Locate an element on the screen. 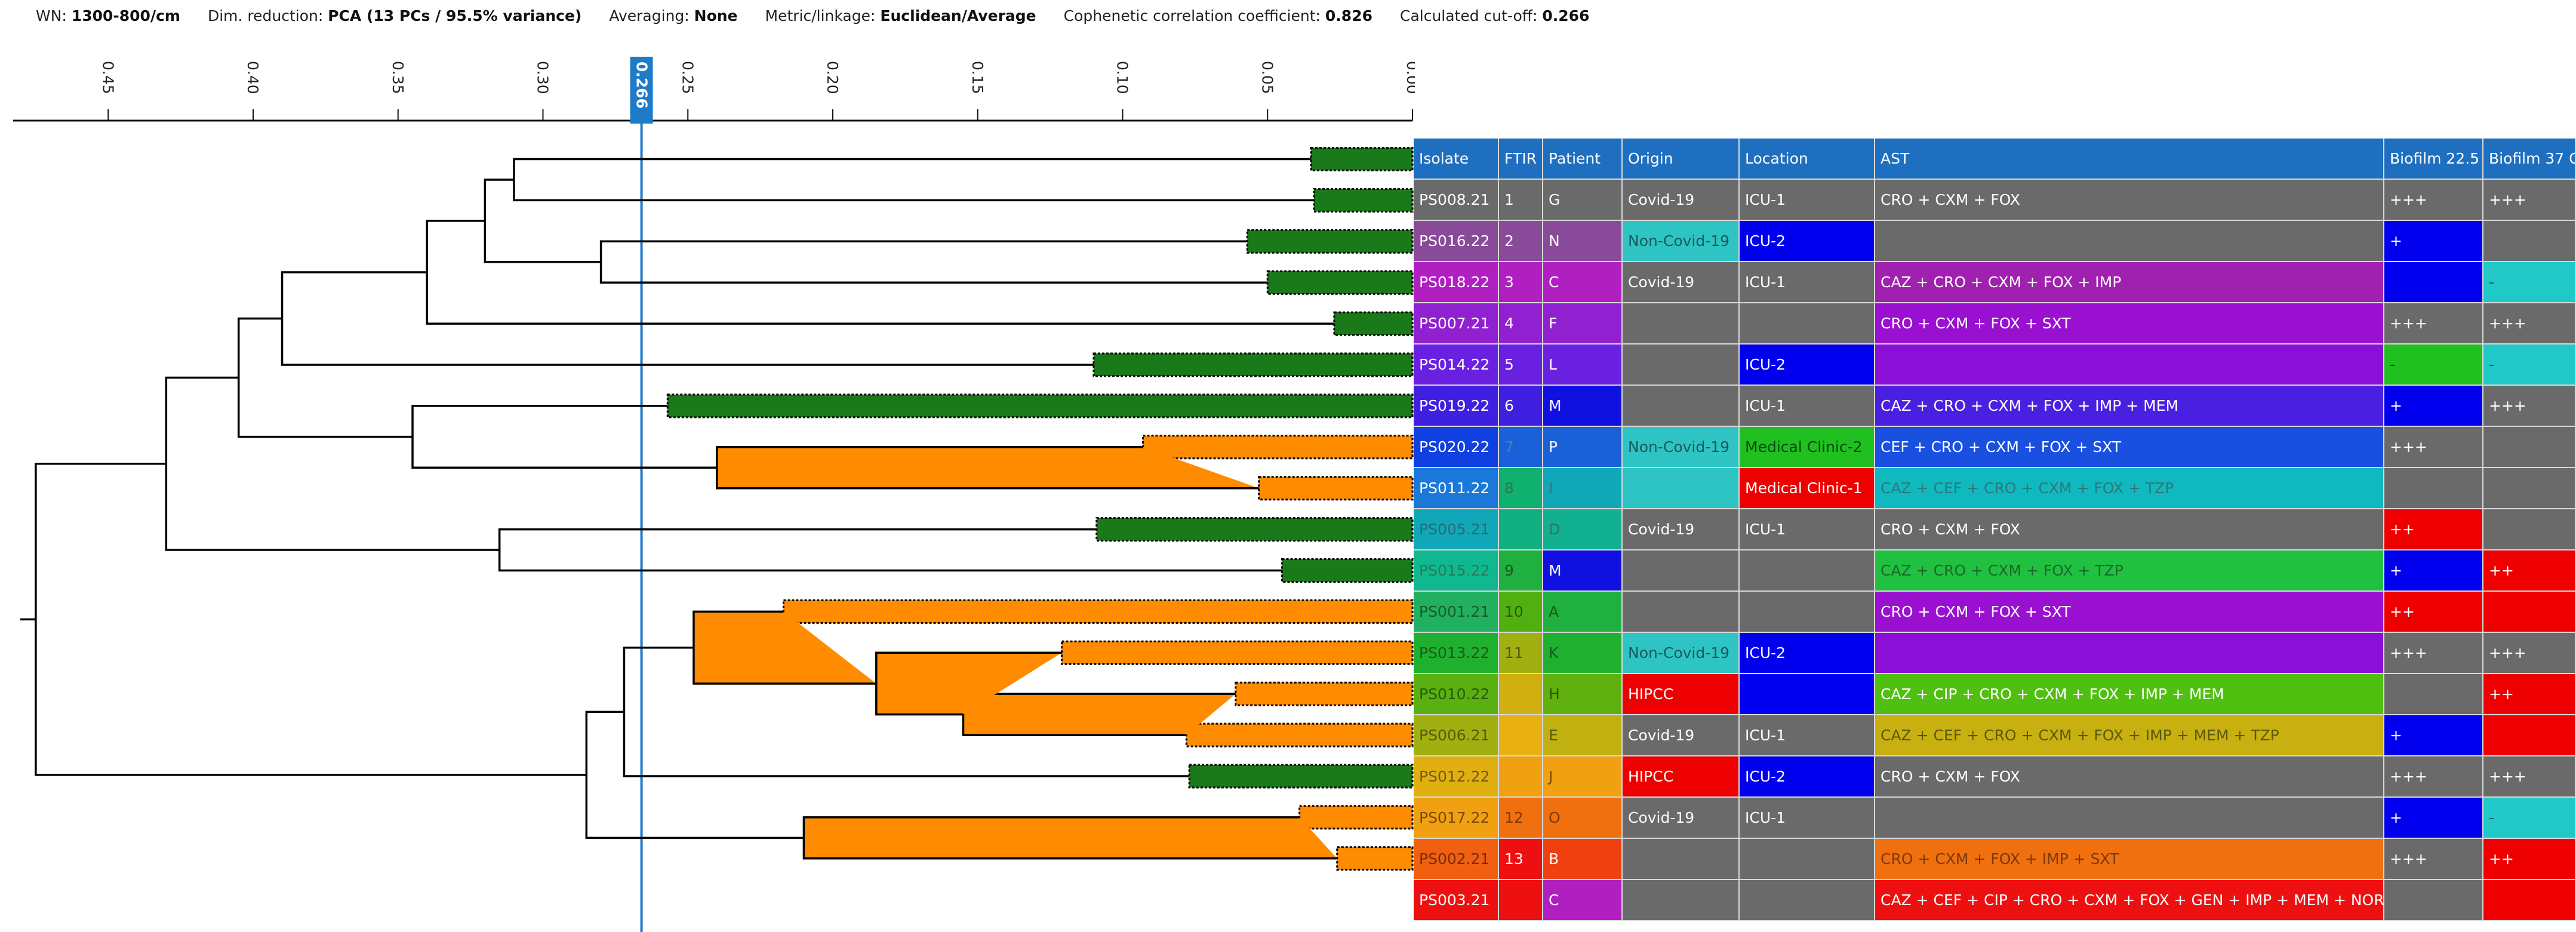  table-cell: +++ is located at coordinates (2433, 200).